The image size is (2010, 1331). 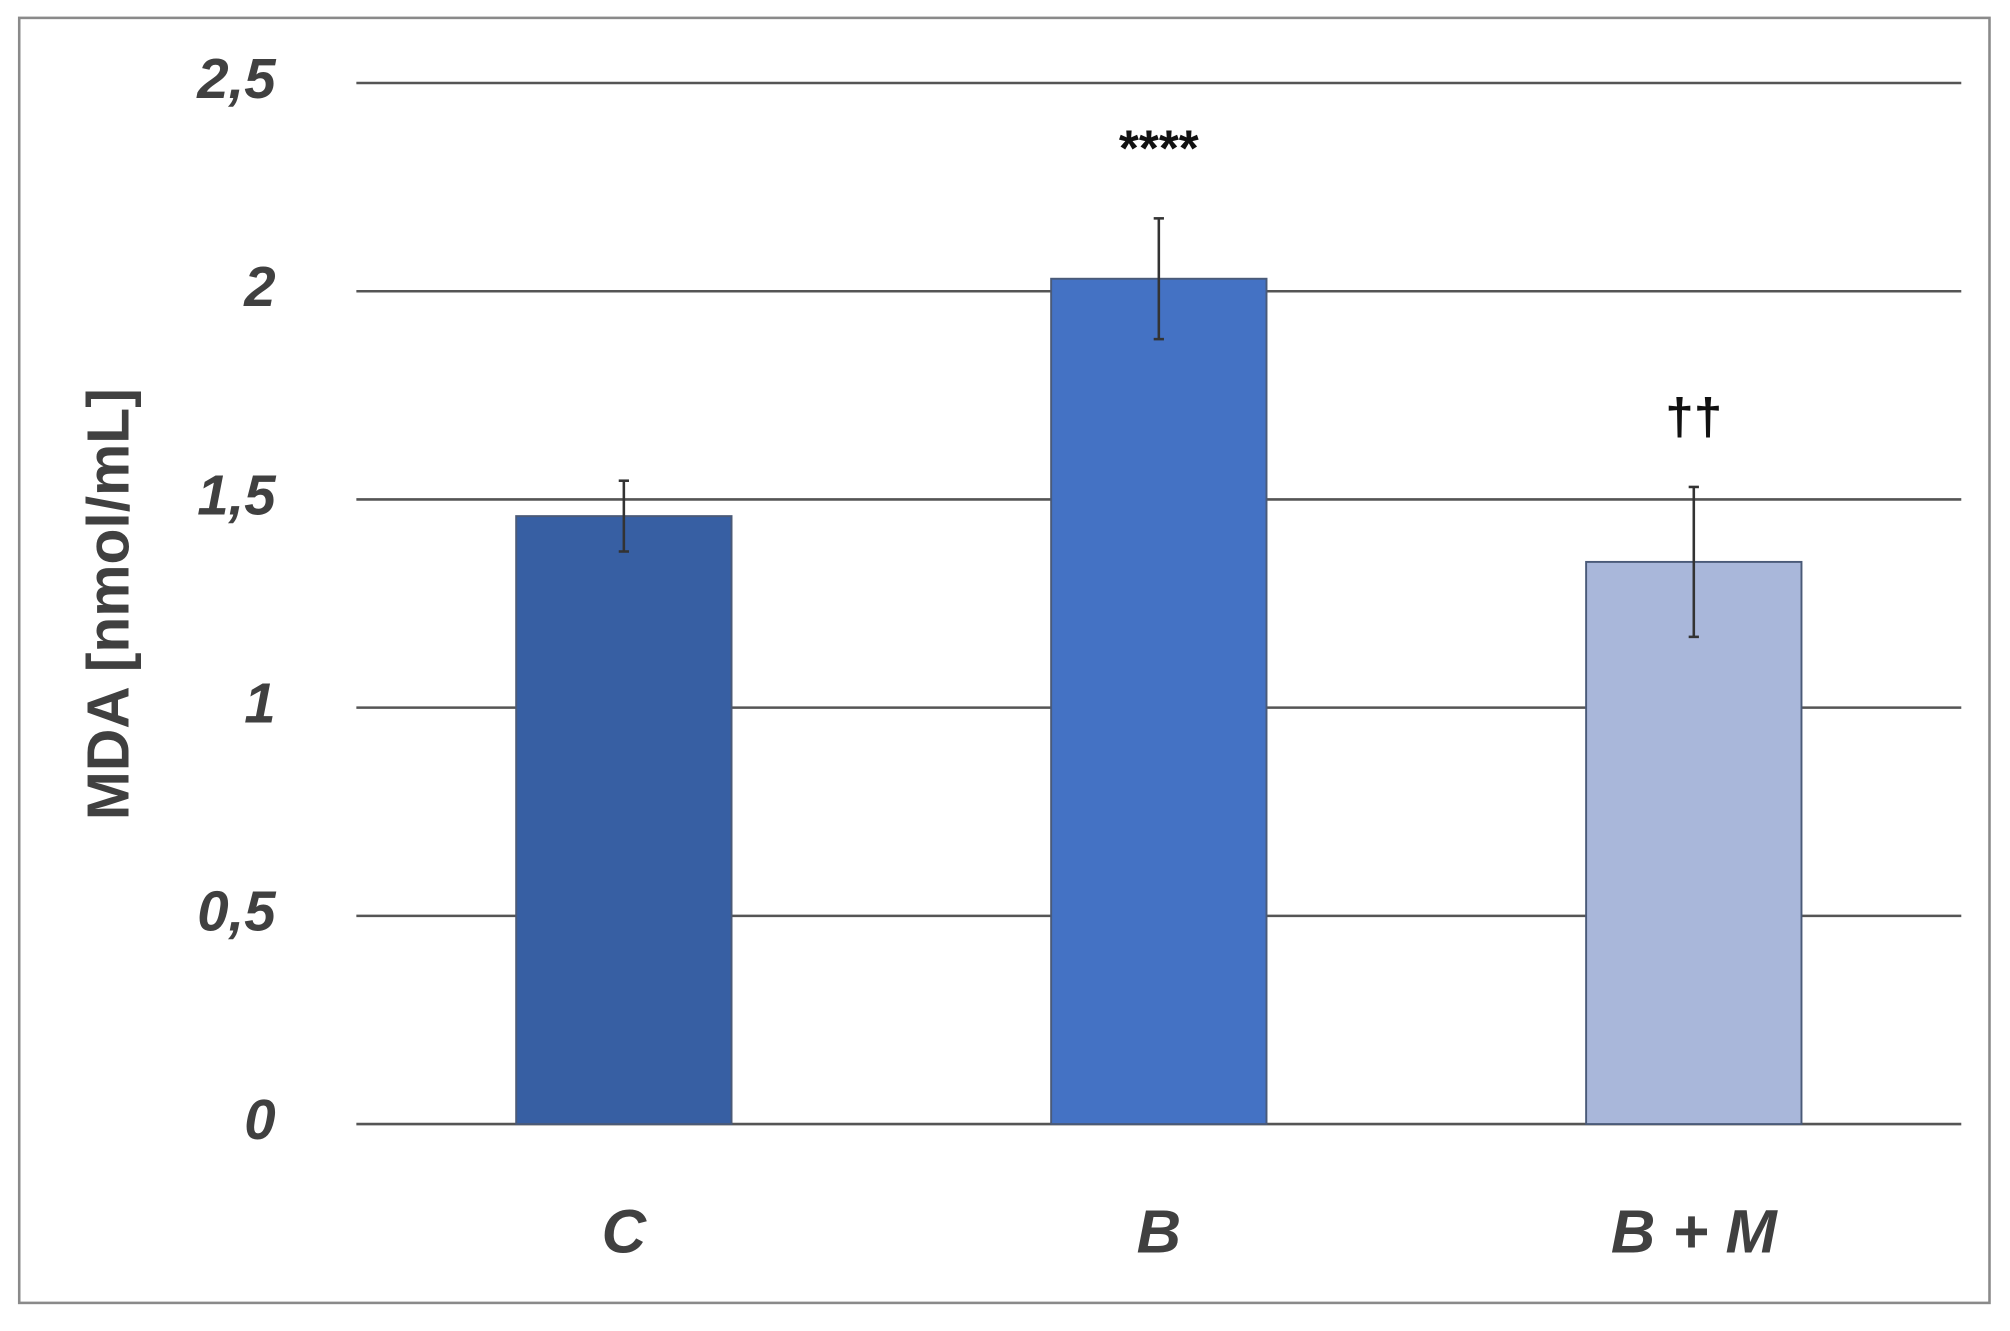 I want to click on y-tick-label: 0, so click(x=259, y=1119).